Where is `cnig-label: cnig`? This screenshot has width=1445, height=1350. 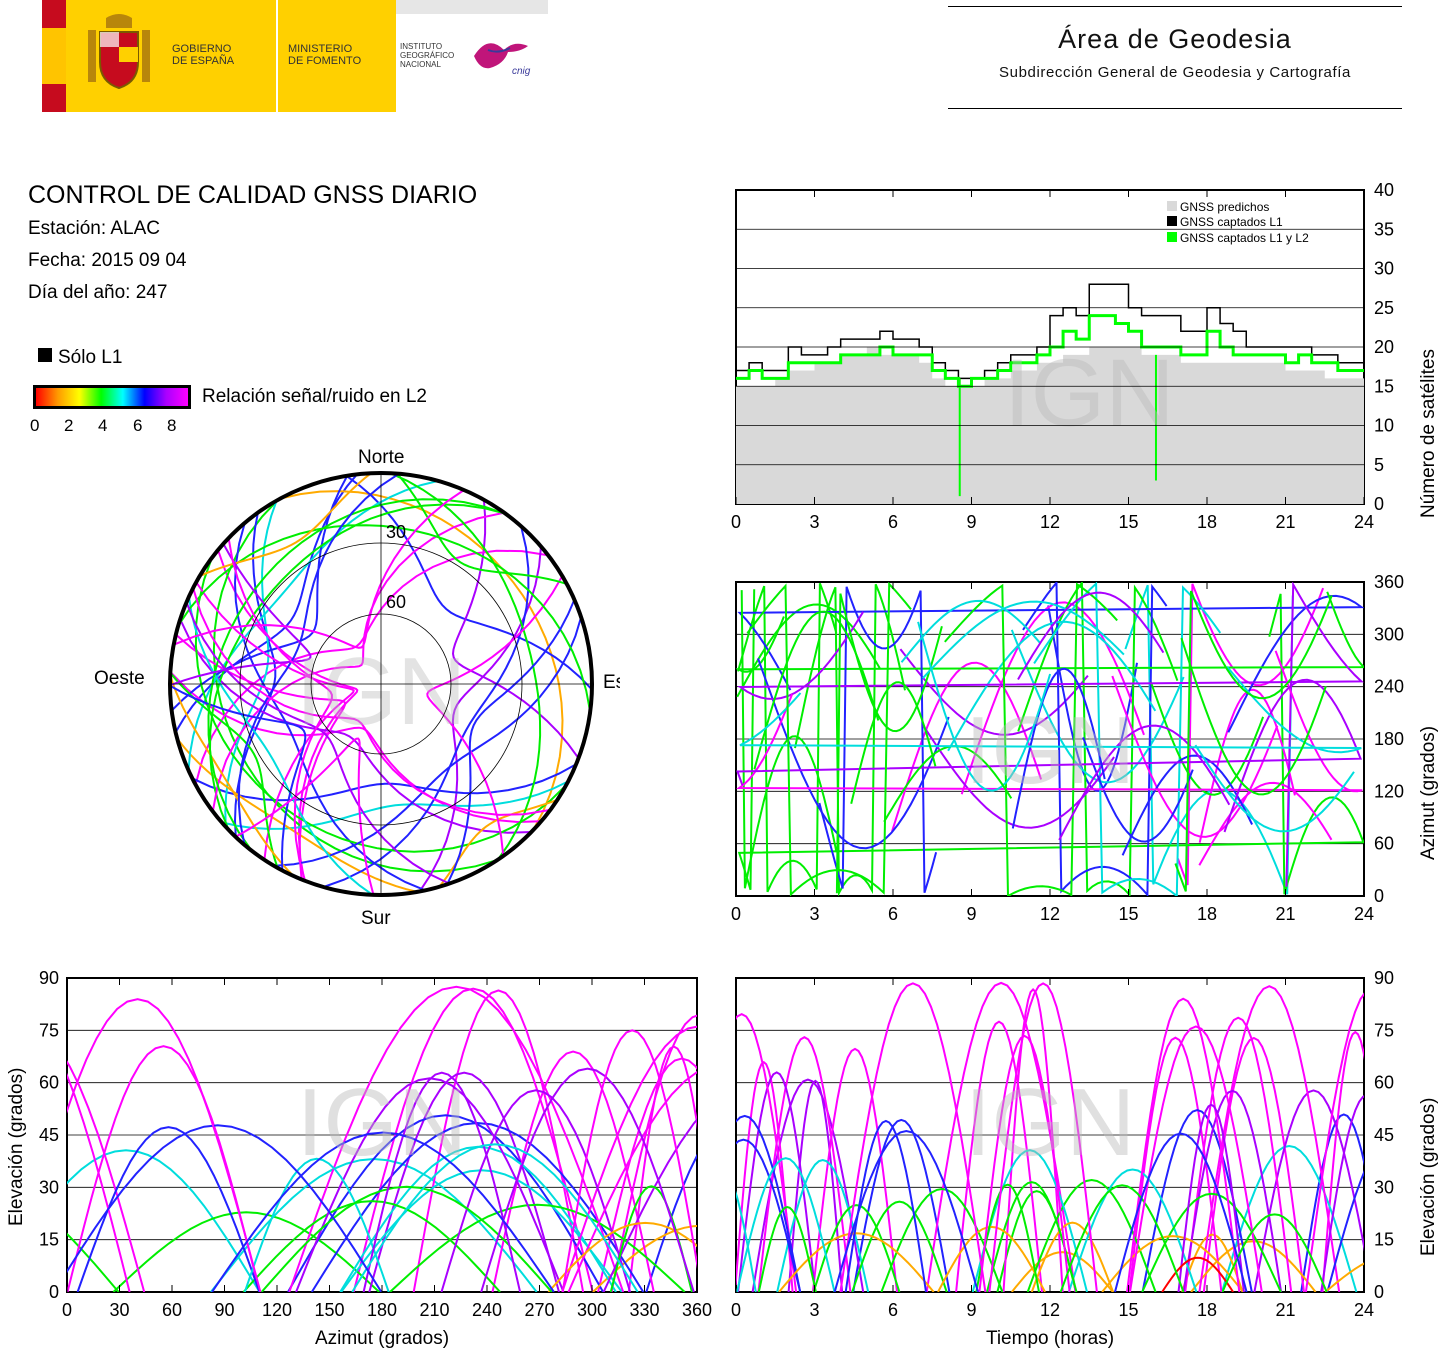 cnig-label: cnig is located at coordinates (521, 71).